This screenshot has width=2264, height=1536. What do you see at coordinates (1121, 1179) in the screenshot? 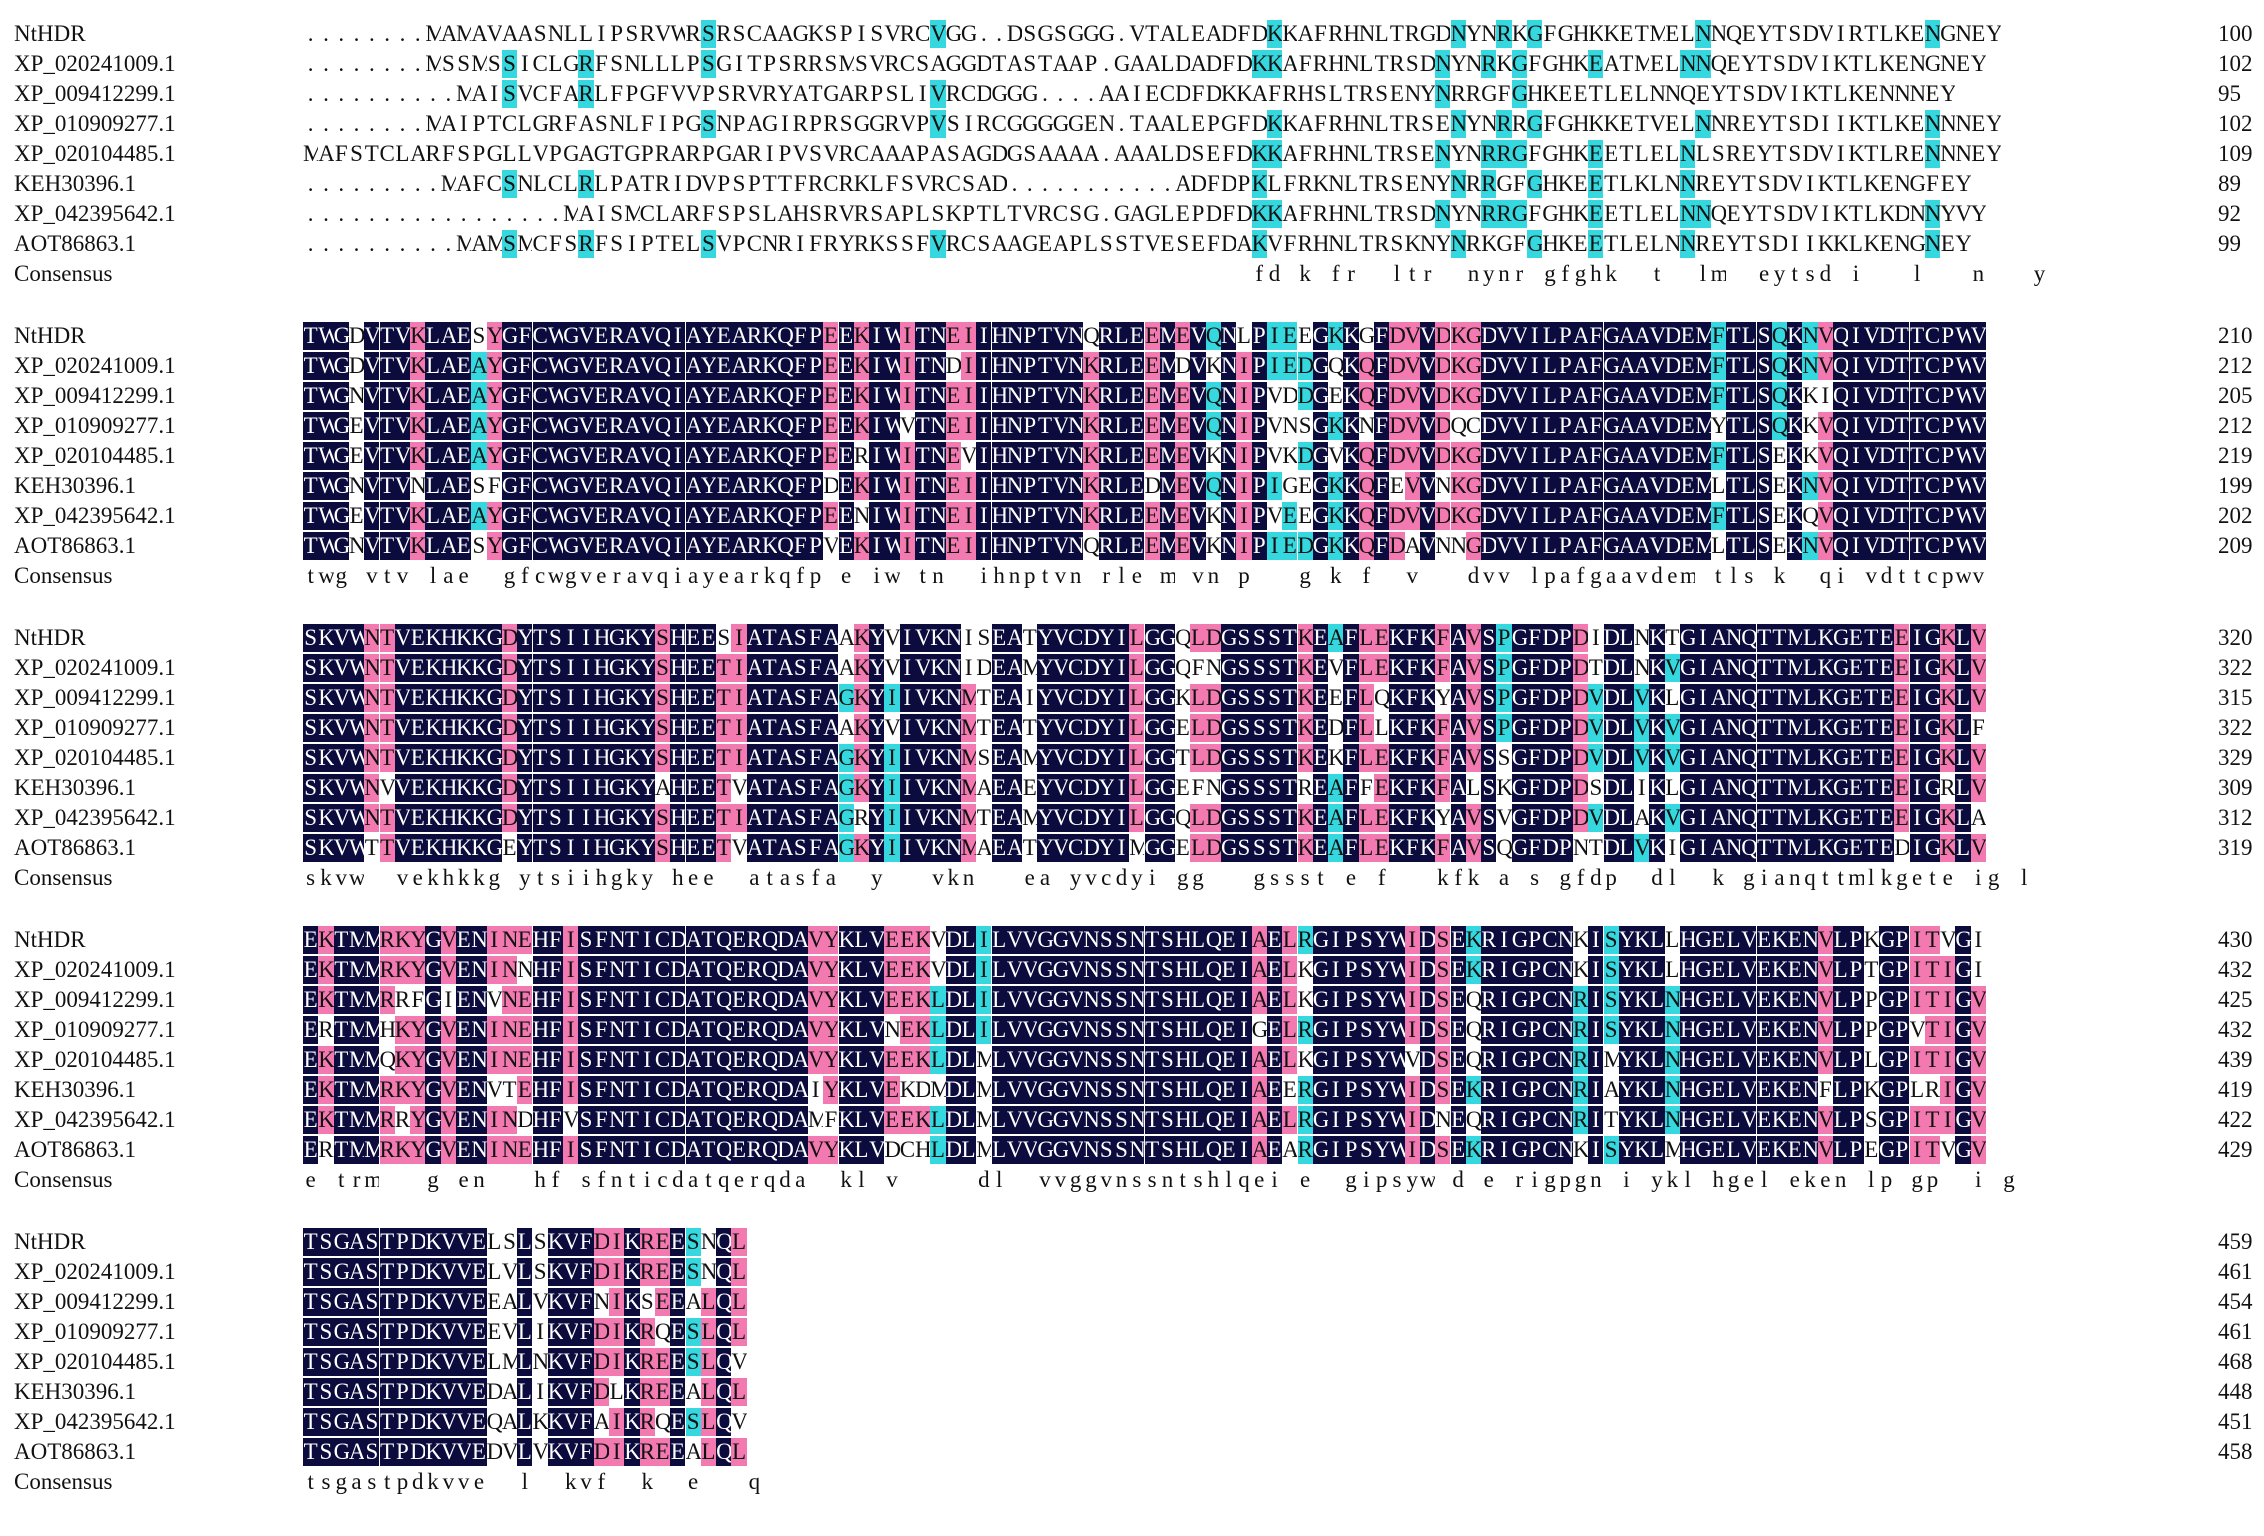
I see `consensus-cell: n` at bounding box center [1121, 1179].